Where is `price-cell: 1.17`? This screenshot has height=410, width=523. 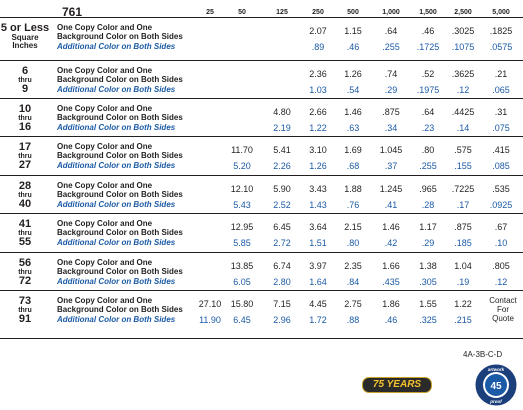
price-cell: 1.17 is located at coordinates (428, 227).